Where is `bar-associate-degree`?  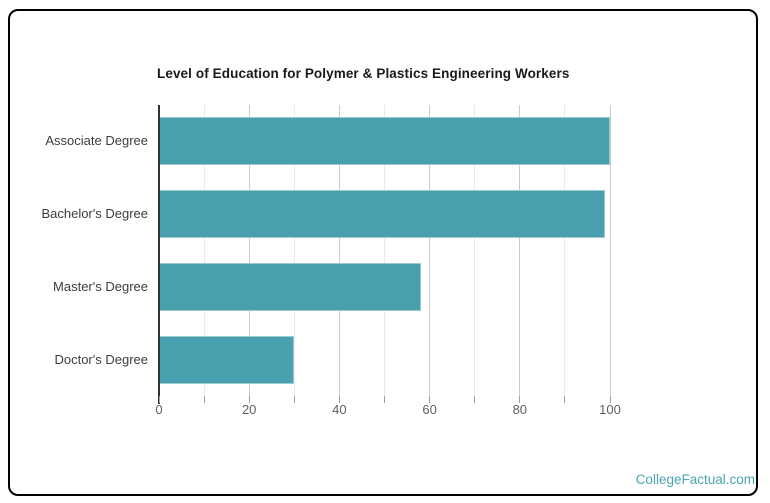 bar-associate-degree is located at coordinates (384, 141).